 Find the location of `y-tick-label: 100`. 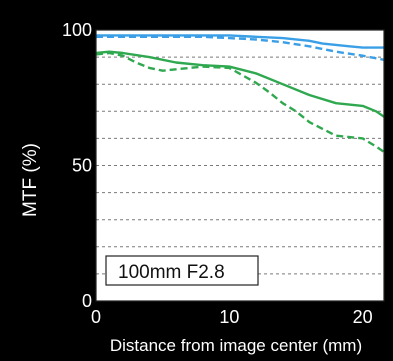

y-tick-label: 100 is located at coordinates (77, 30).